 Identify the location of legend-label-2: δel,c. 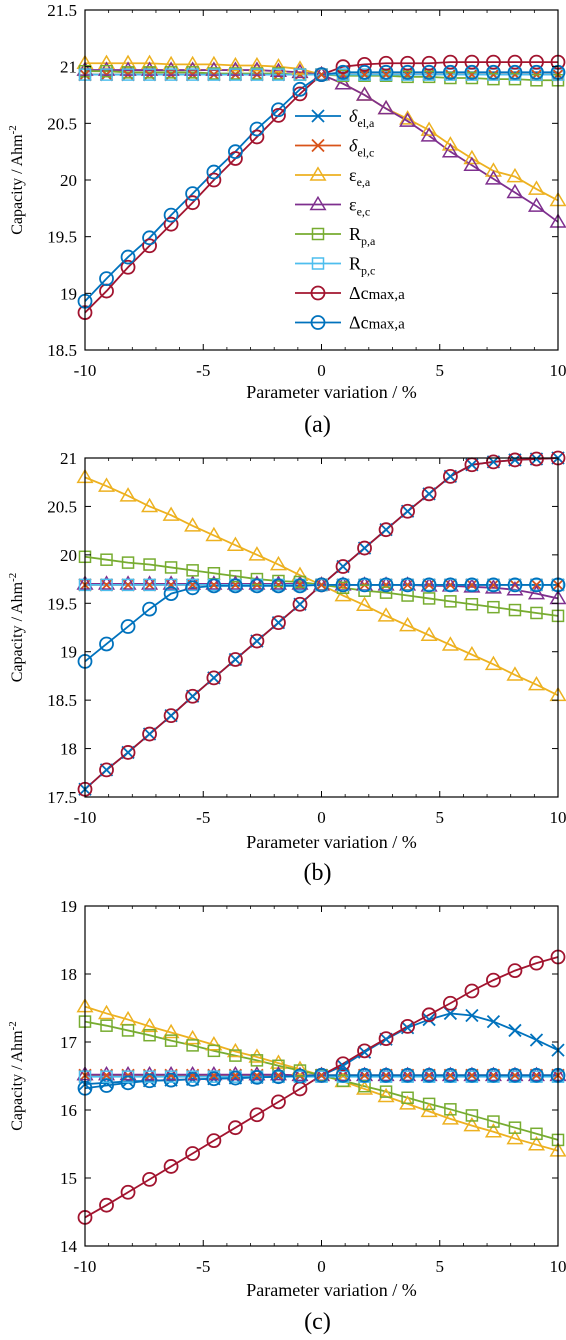
(361, 148).